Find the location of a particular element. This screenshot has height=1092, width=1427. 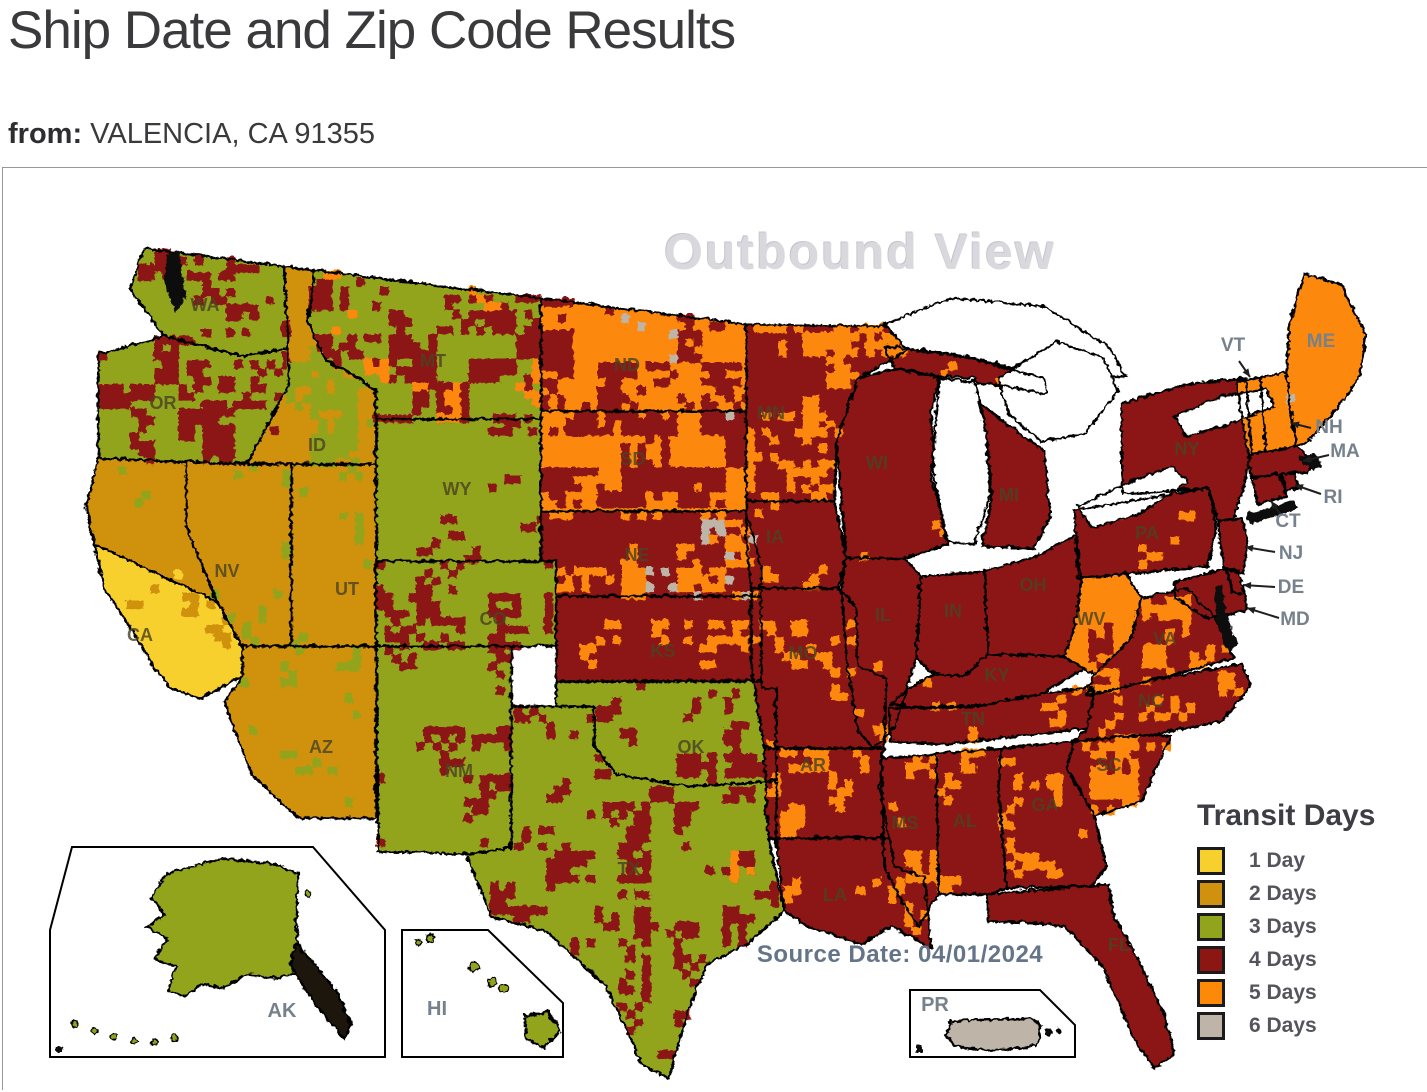

legend-item-3-day: 3 Days is located at coordinates (1297, 927).